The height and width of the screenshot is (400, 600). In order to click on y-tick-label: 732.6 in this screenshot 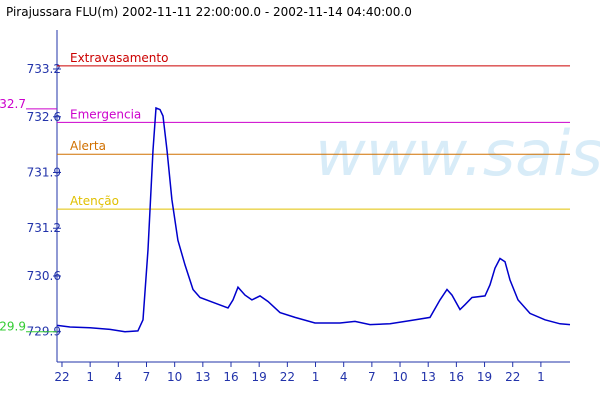, I will do `click(44, 117)`.